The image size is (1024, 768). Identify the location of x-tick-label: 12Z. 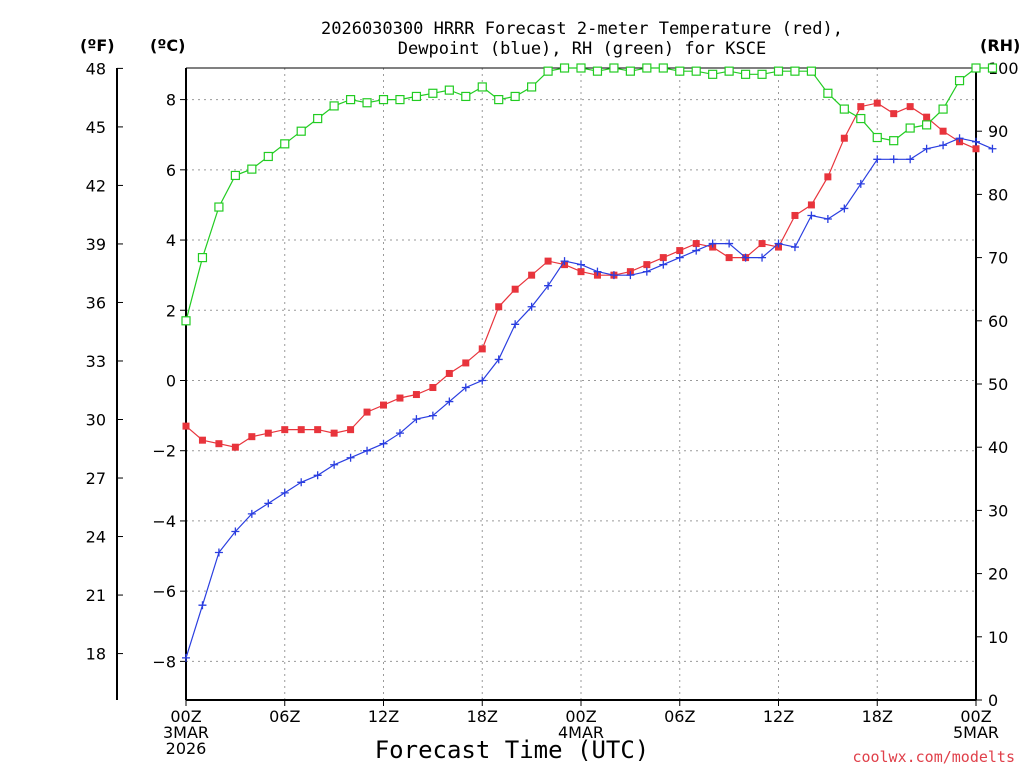
(383, 716).